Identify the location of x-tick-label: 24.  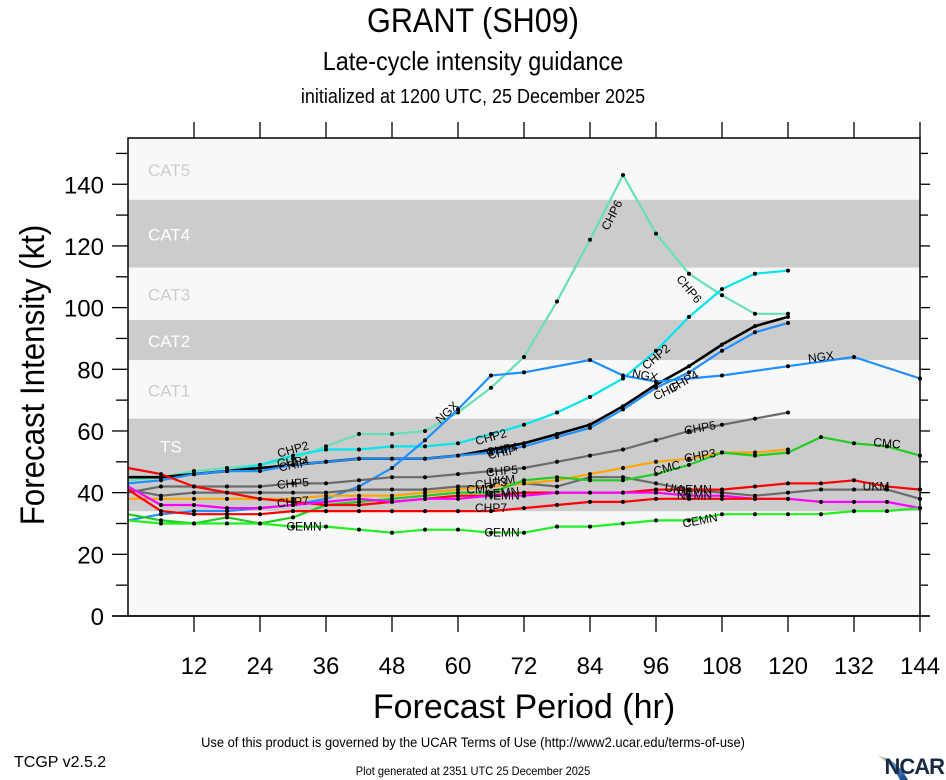
(260, 666).